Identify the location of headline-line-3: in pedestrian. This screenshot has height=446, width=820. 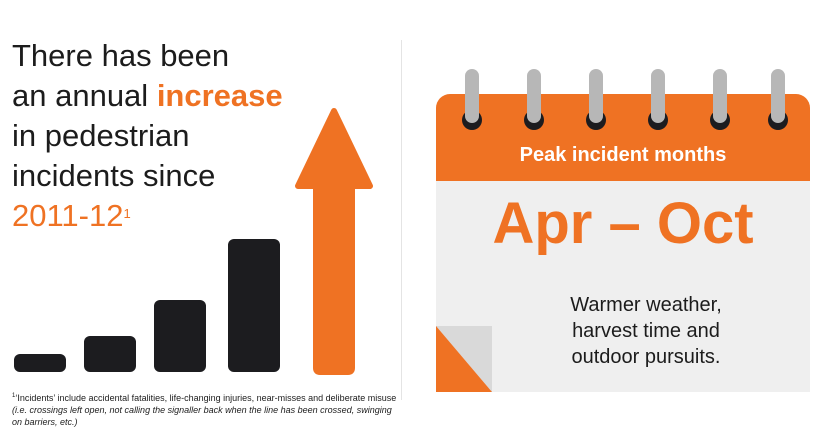
(101, 135).